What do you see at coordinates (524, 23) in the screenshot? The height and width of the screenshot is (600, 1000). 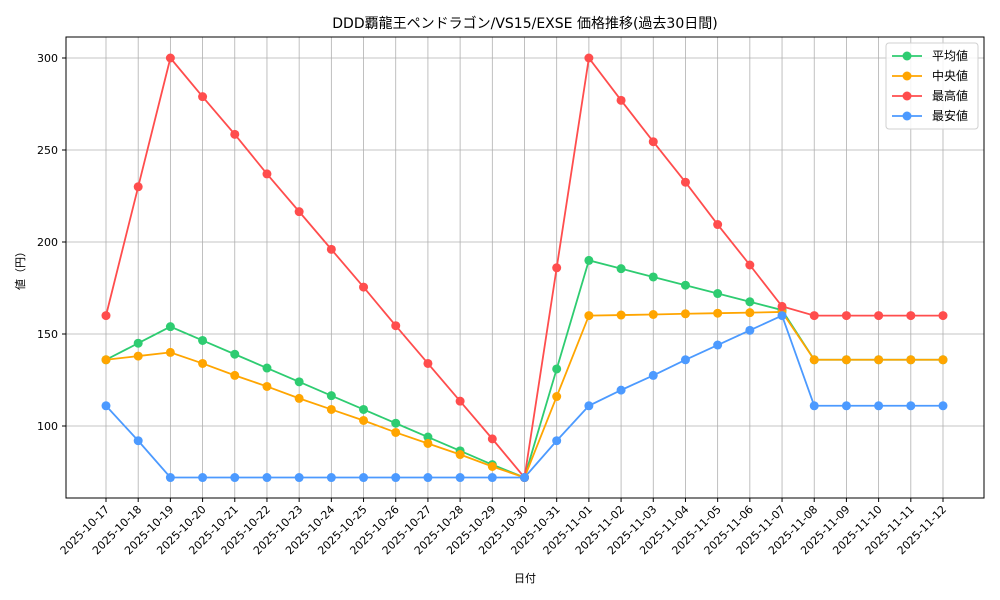 I see `chart-title: DDD覇龍王ペンドラゴン/VS15/EXSE 価格推移(過去30日間)` at bounding box center [524, 23].